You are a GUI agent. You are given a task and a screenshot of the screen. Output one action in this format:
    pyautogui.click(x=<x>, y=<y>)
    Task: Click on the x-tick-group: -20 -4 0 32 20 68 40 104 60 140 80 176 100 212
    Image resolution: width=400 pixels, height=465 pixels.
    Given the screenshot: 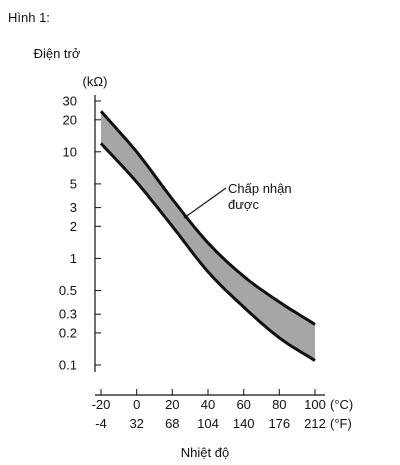 What is the action you would take?
    pyautogui.click(x=209, y=410)
    